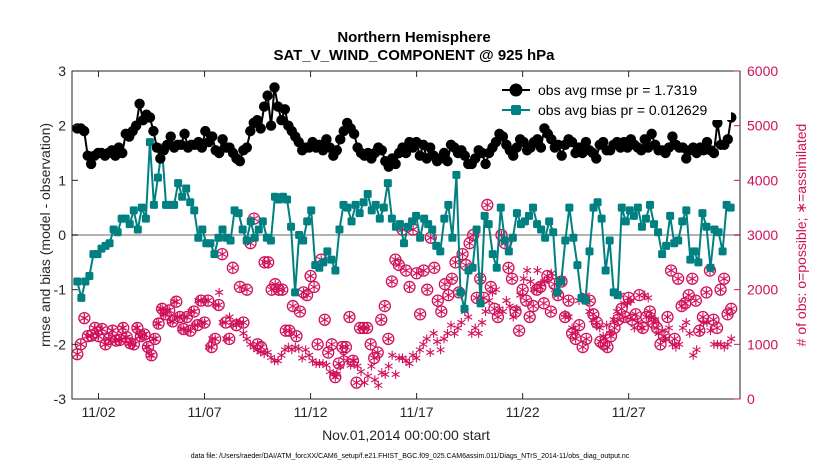  I want to click on y-tick-label-right: 1000, so click(762, 344).